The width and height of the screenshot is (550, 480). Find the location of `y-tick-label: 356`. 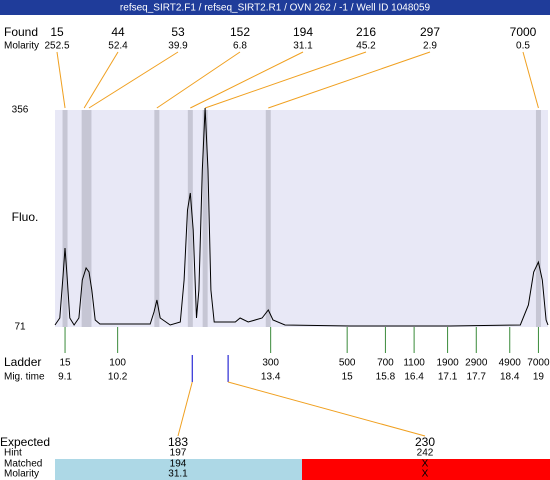

y-tick-label: 356 is located at coordinates (20, 110).